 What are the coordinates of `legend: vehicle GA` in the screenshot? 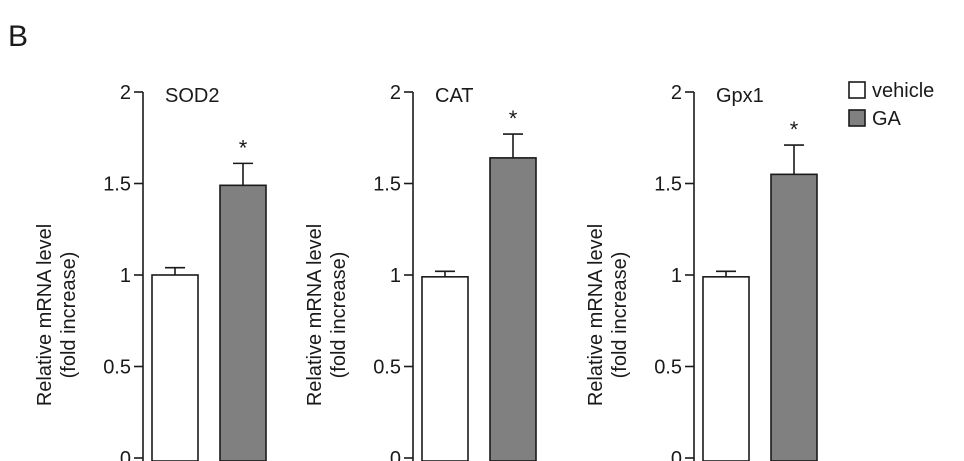 It's located at (891, 105).